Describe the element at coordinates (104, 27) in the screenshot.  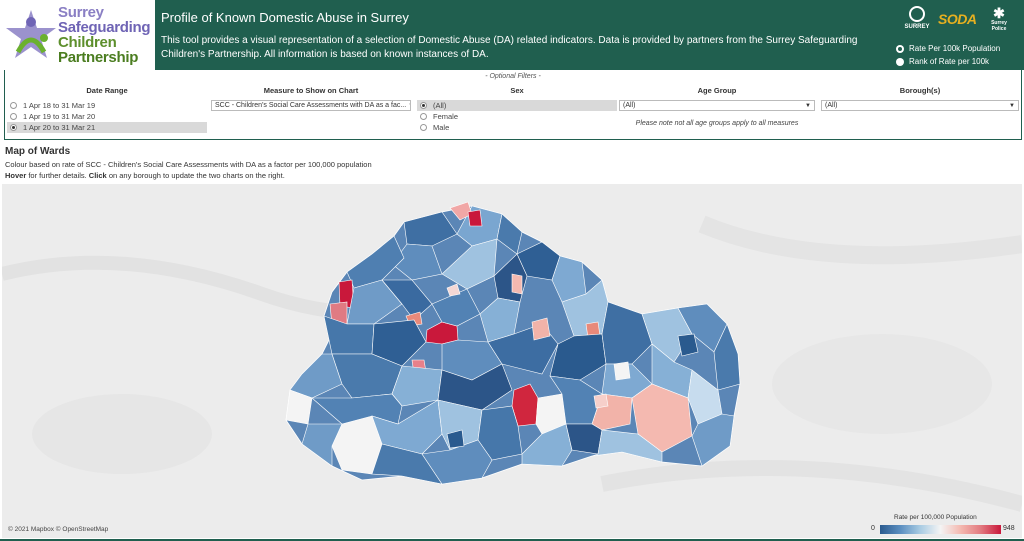
I see `logo-line-2: Safeguarding` at that location.